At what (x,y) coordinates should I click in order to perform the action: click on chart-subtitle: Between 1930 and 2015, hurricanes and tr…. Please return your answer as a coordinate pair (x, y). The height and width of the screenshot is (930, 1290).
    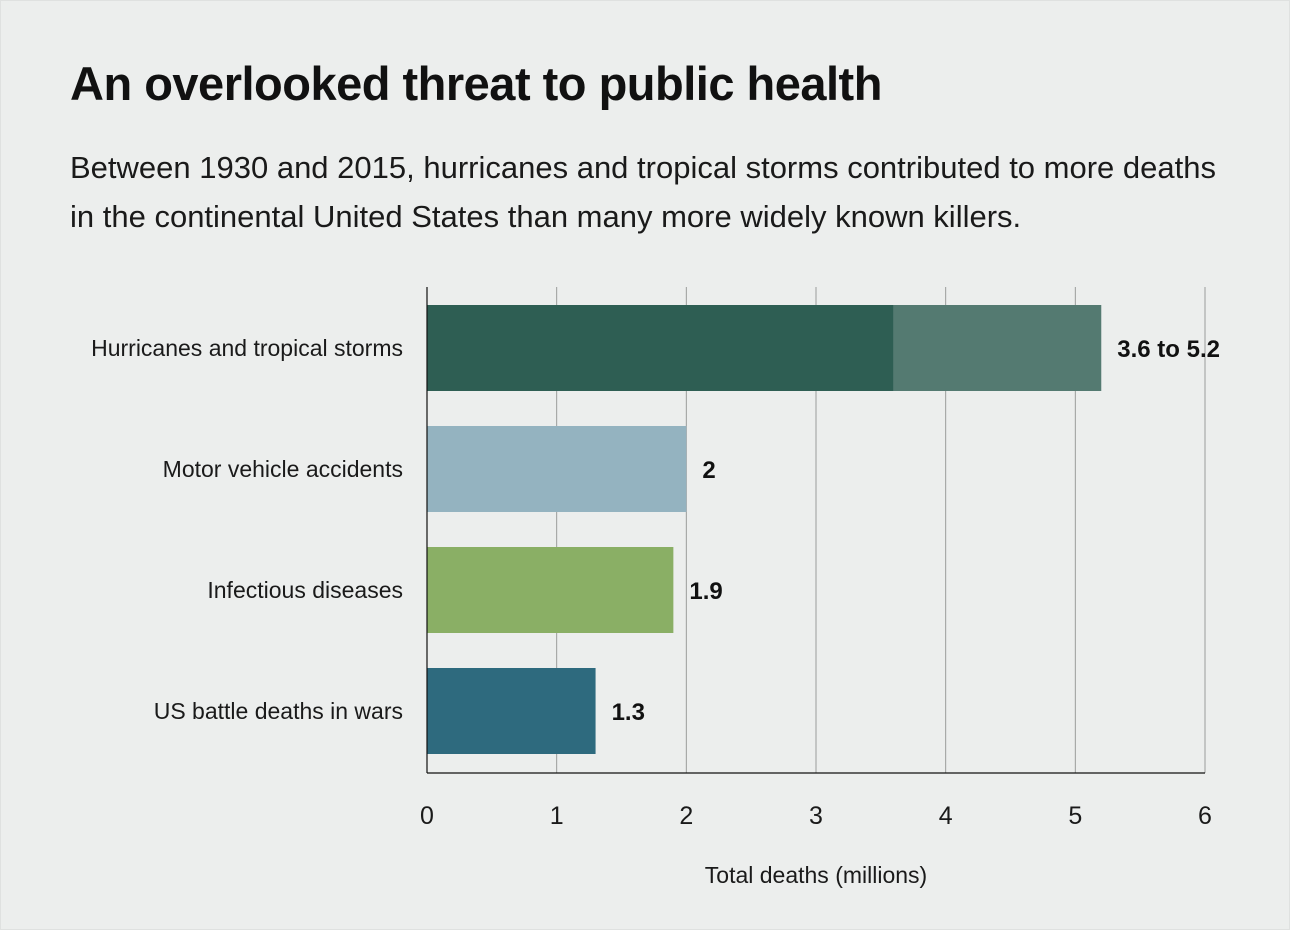
    Looking at the image, I should click on (643, 192).